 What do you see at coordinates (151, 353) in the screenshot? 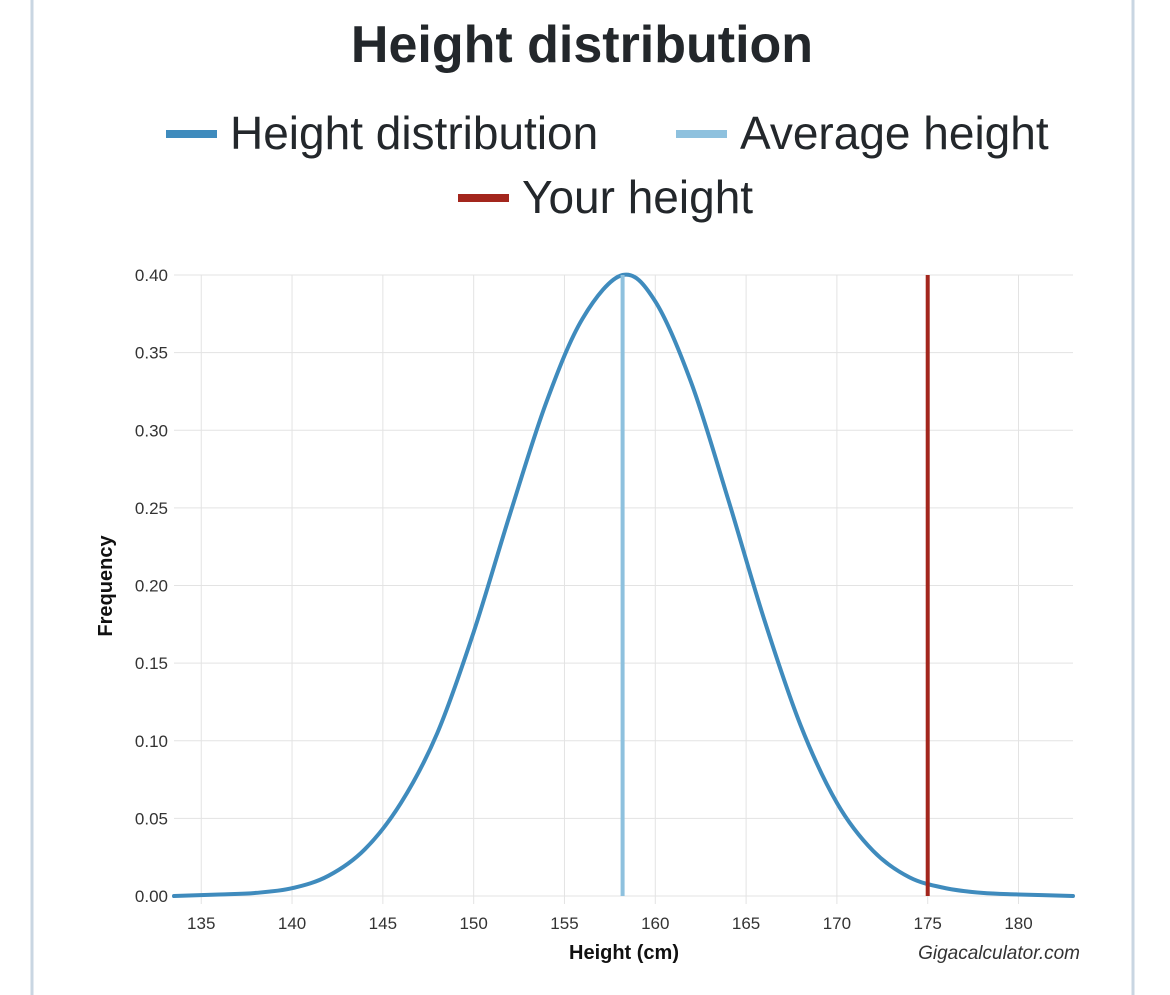
I see `y-tick-label: 0.35` at bounding box center [151, 353].